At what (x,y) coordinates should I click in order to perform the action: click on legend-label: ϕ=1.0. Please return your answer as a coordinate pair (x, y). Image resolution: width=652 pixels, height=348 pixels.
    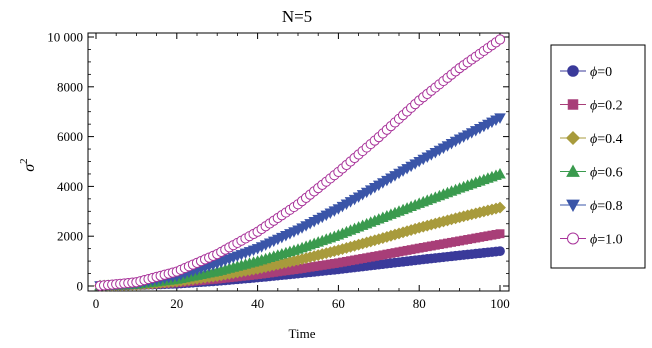
    Looking at the image, I should click on (606, 240).